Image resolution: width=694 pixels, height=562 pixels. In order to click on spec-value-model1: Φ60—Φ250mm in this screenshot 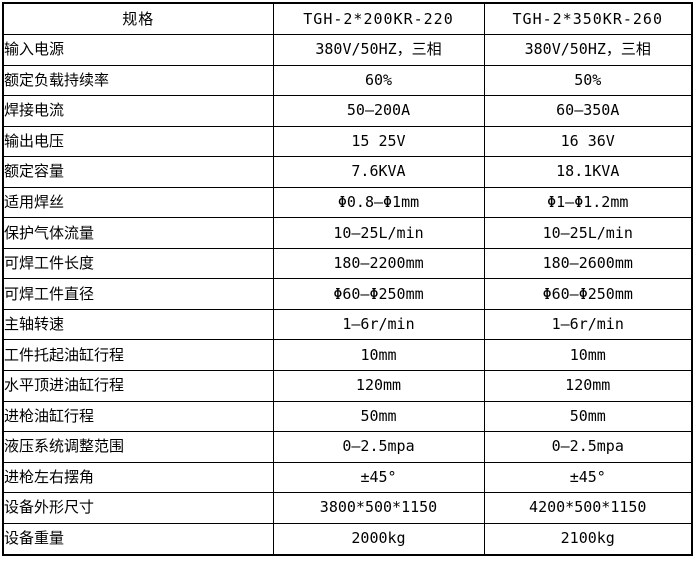, I will do `click(378, 294)`.